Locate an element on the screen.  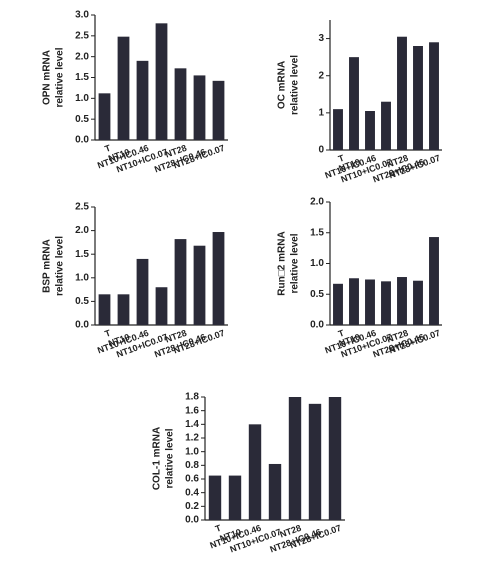
y-tick-label: 0 is located at coordinates (321, 150).